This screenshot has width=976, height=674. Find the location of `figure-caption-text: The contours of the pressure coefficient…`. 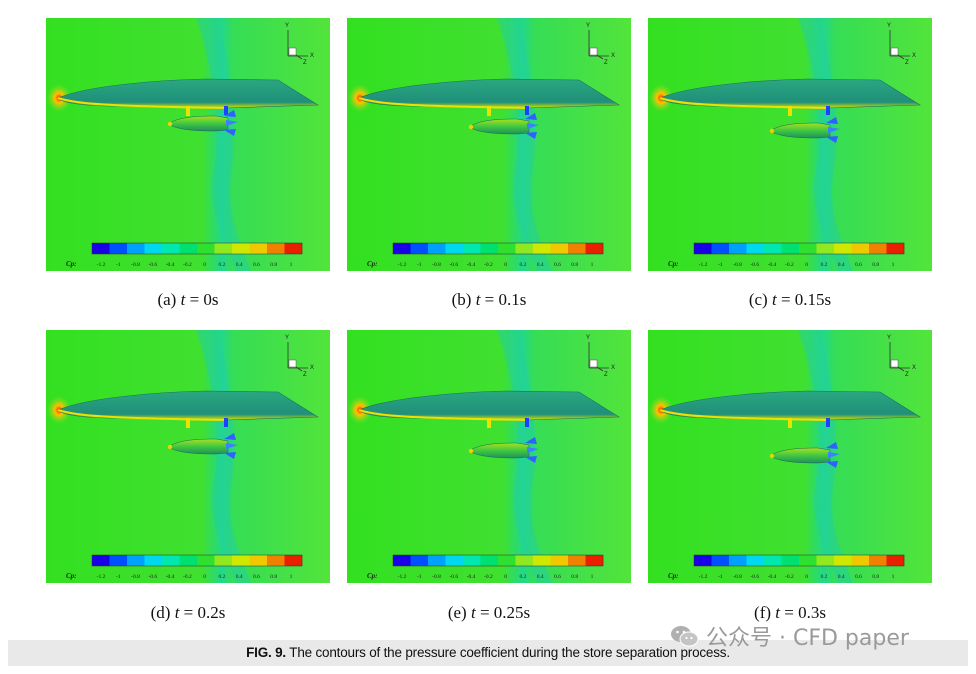

figure-caption-text: The contours of the pressure coefficient… is located at coordinates (509, 652).